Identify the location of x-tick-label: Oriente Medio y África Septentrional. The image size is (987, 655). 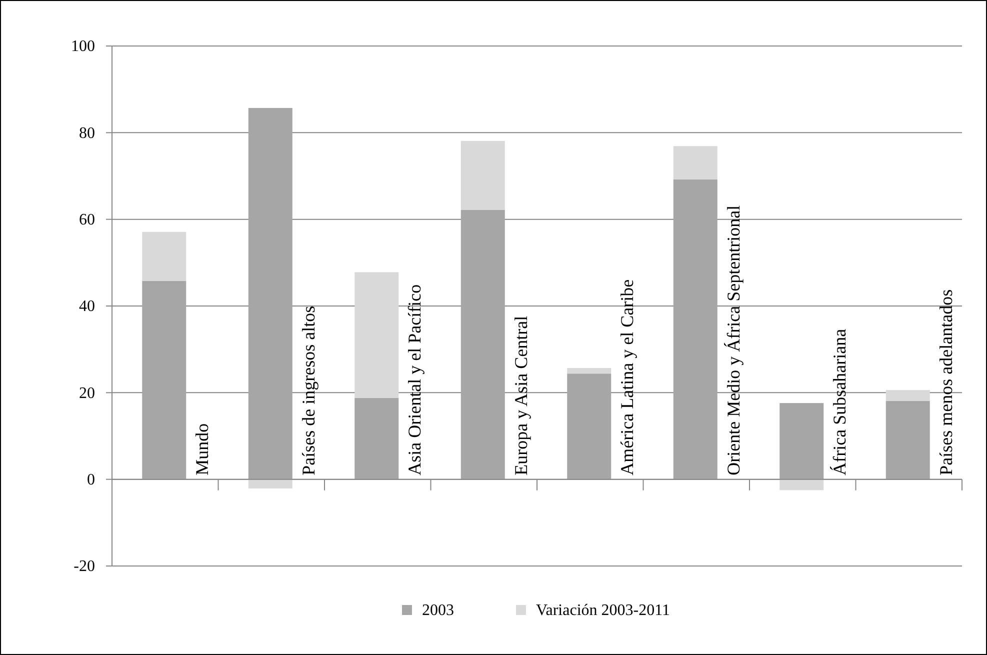
(733, 340).